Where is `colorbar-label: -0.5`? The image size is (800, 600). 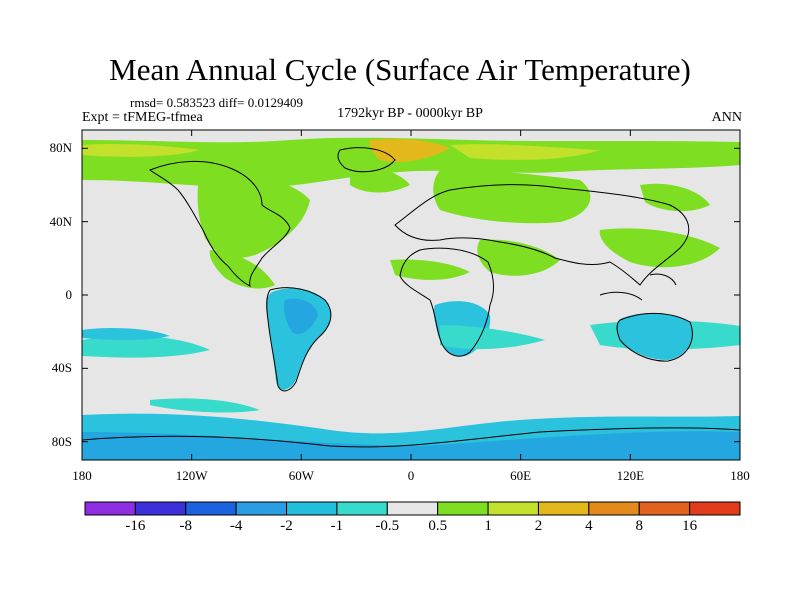 colorbar-label: -0.5 is located at coordinates (387, 526).